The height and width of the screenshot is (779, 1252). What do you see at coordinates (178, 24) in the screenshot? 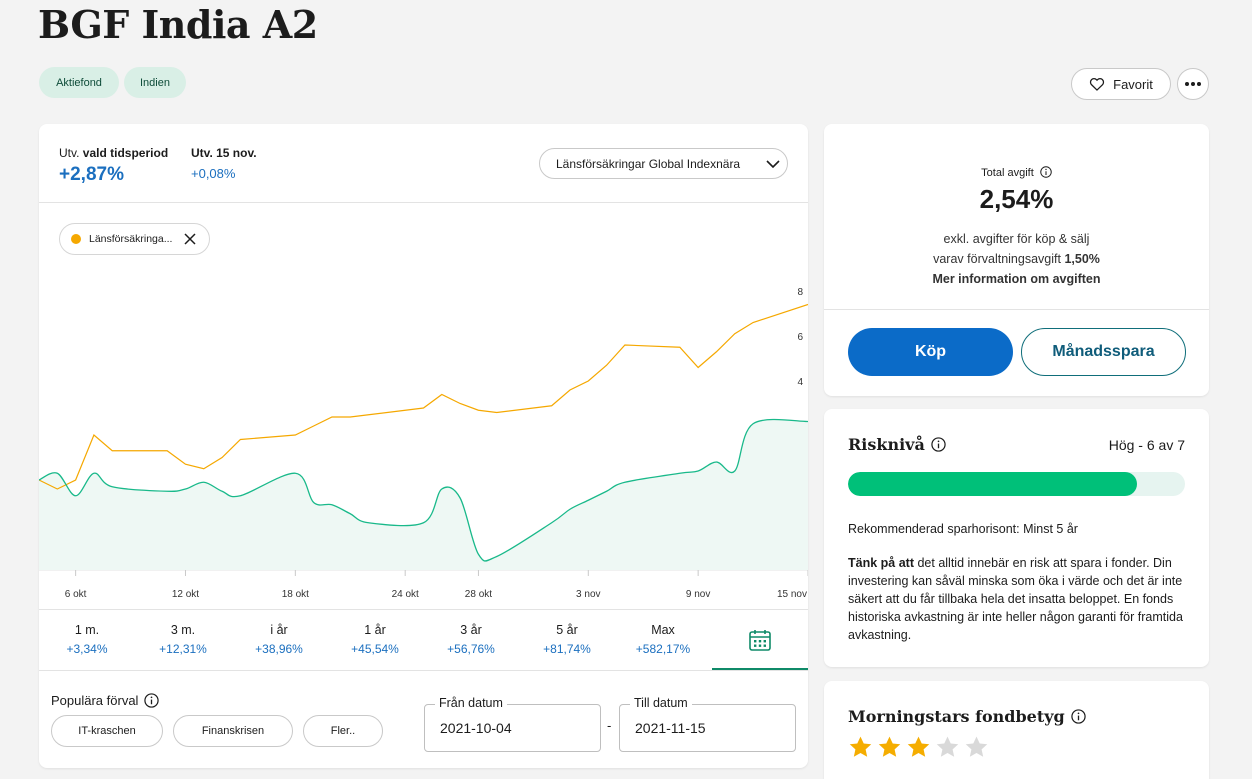
I see `fund-title: BGF India A2` at bounding box center [178, 24].